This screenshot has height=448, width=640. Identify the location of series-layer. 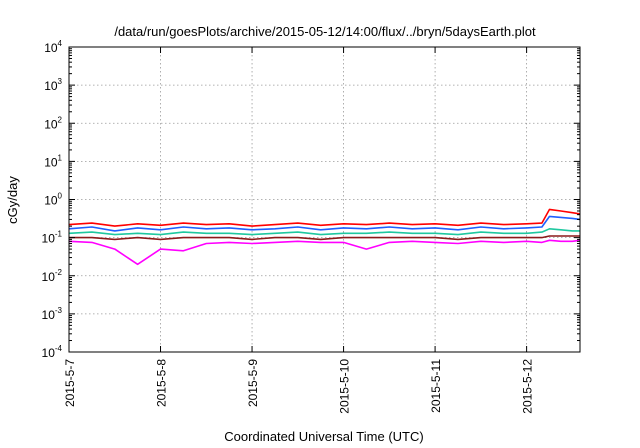
(324, 237).